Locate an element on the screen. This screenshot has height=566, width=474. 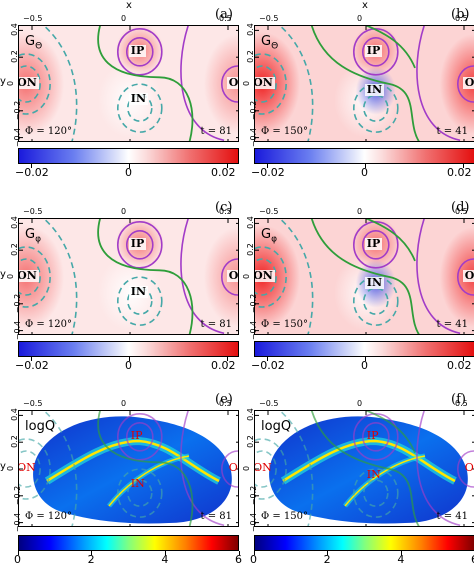
panel-f: ON IP IN OP logQ Φ = 150° t = 41 is located at coordinates (364, 468).